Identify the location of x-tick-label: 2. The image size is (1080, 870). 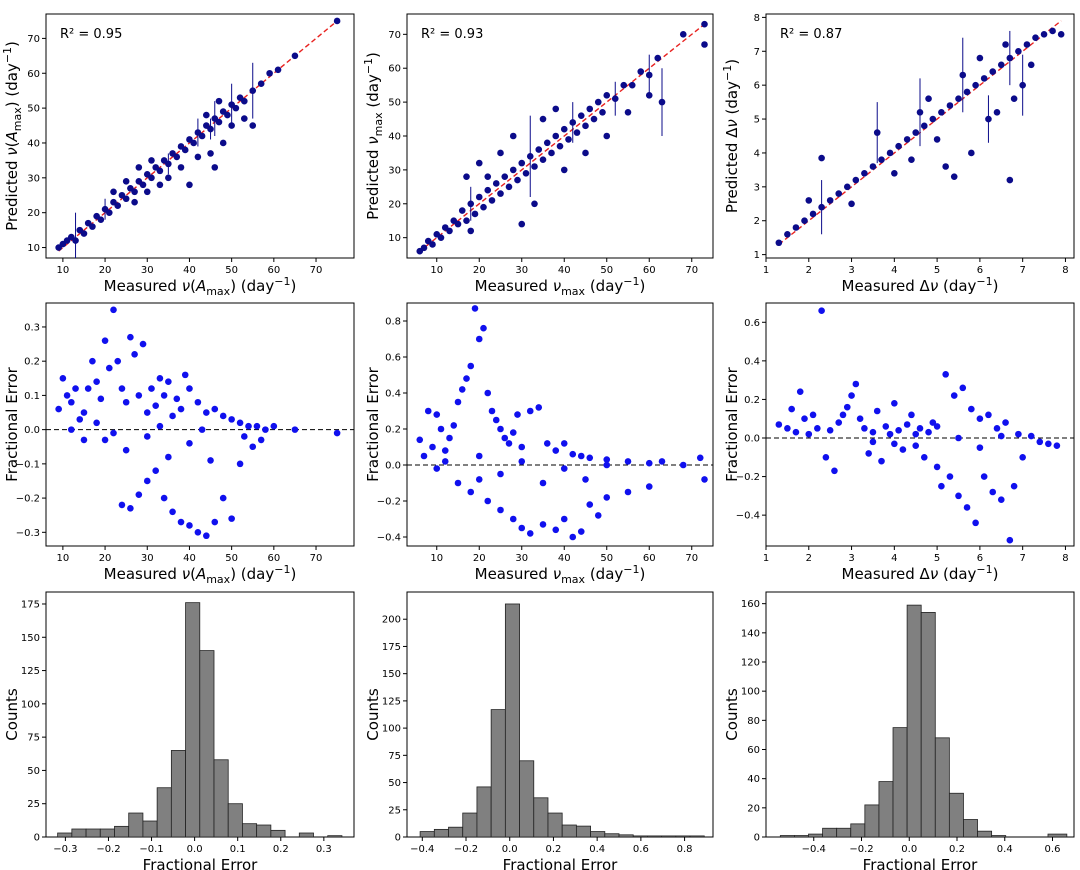
(809, 270).